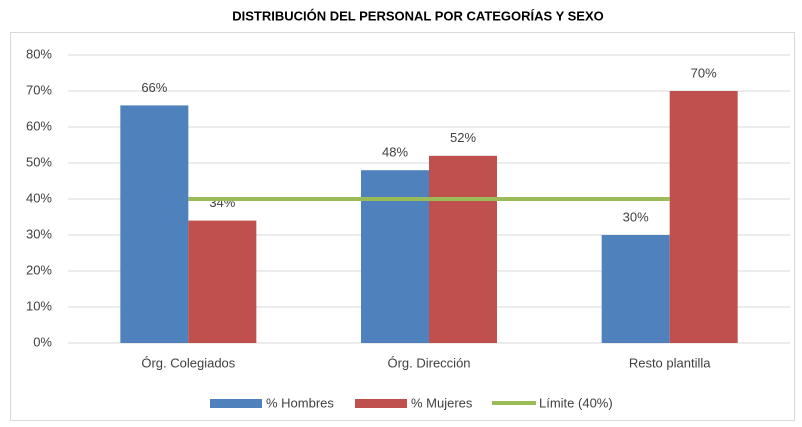 Image resolution: width=802 pixels, height=427 pixels. Describe the element at coordinates (39, 161) in the screenshot. I see `y-tick-label: 50%` at that location.